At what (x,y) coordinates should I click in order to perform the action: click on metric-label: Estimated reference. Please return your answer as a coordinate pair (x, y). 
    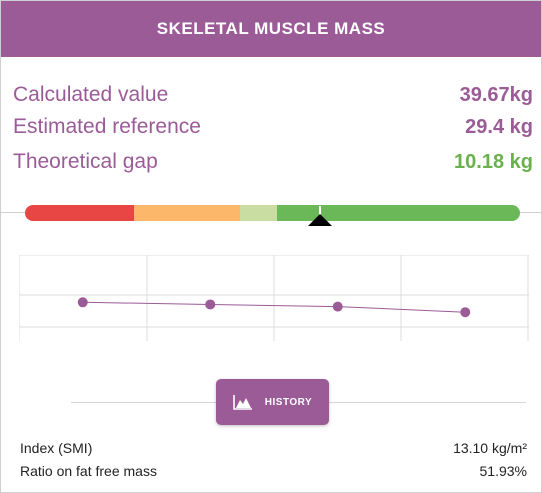
    Looking at the image, I should click on (107, 126).